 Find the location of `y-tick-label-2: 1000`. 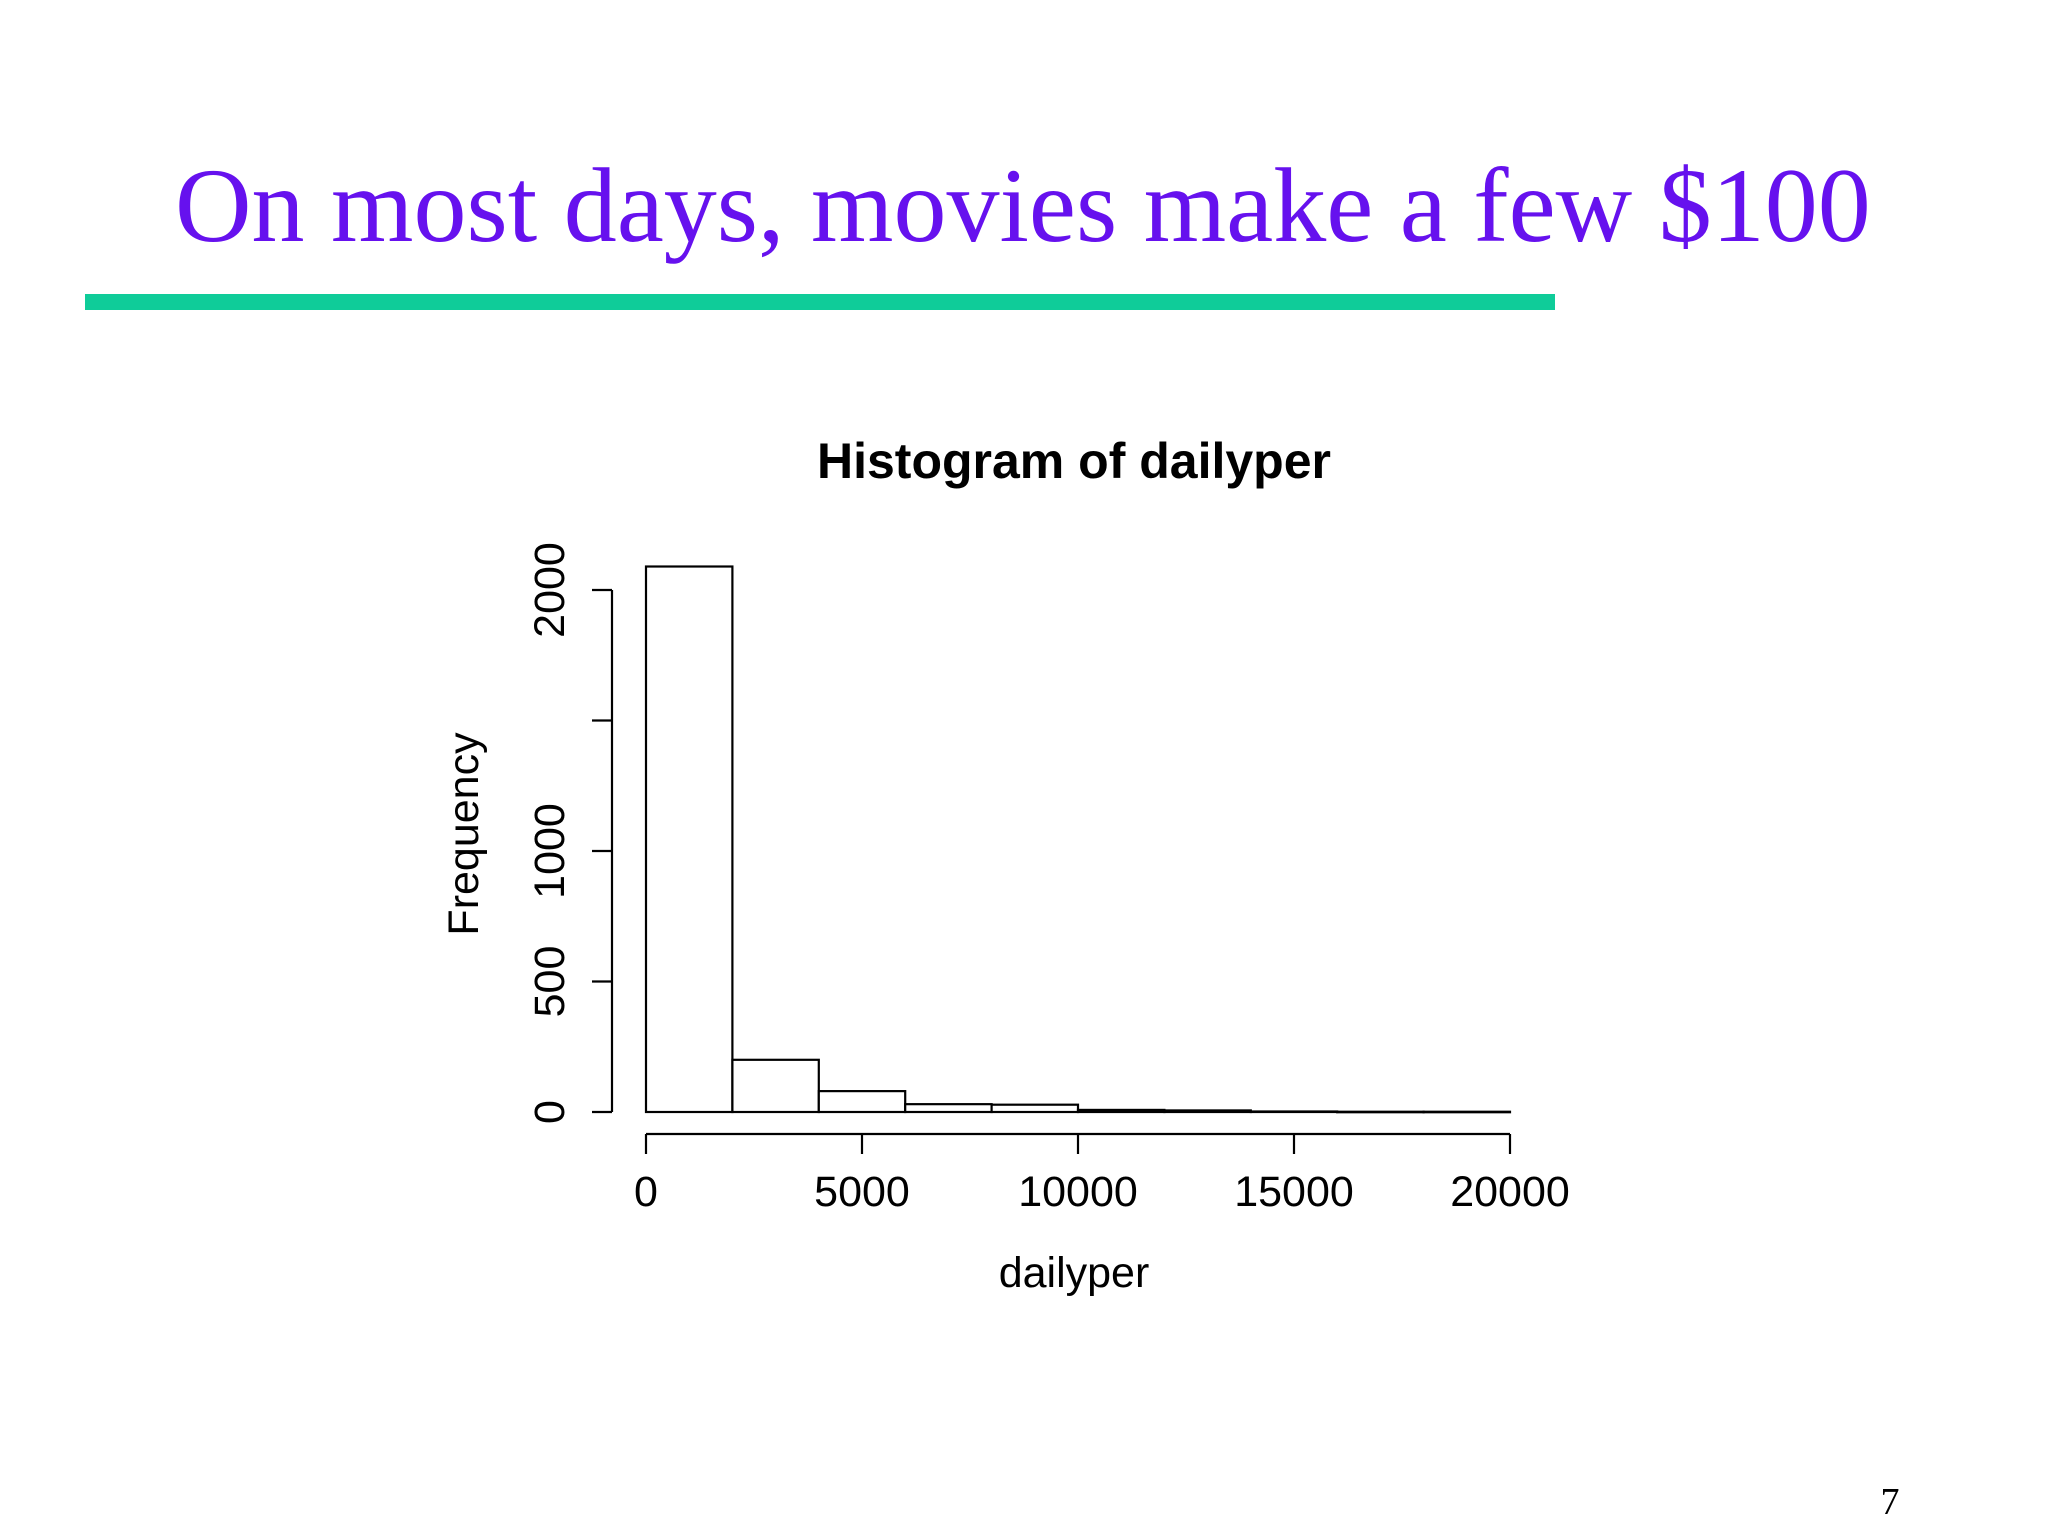

y-tick-label-2: 1000 is located at coordinates (550, 851).